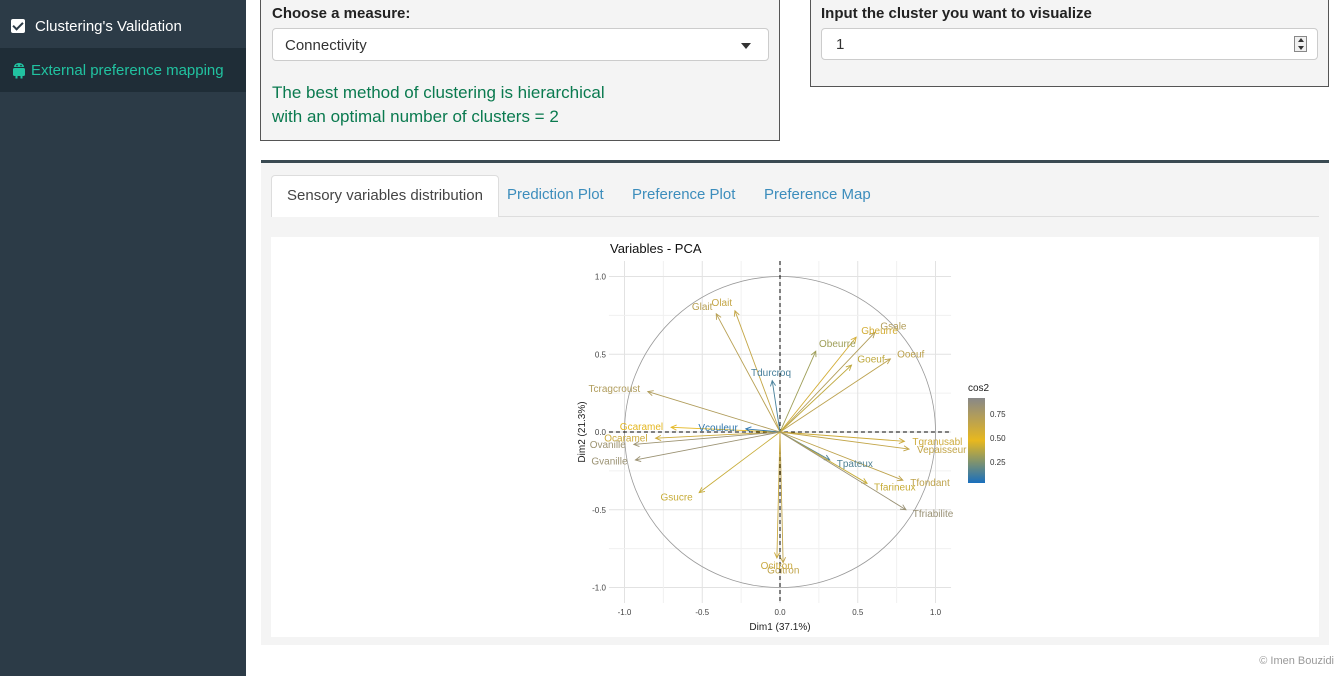 The height and width of the screenshot is (676, 1344). I want to click on arrow-vepaisseur, so click(844, 440).